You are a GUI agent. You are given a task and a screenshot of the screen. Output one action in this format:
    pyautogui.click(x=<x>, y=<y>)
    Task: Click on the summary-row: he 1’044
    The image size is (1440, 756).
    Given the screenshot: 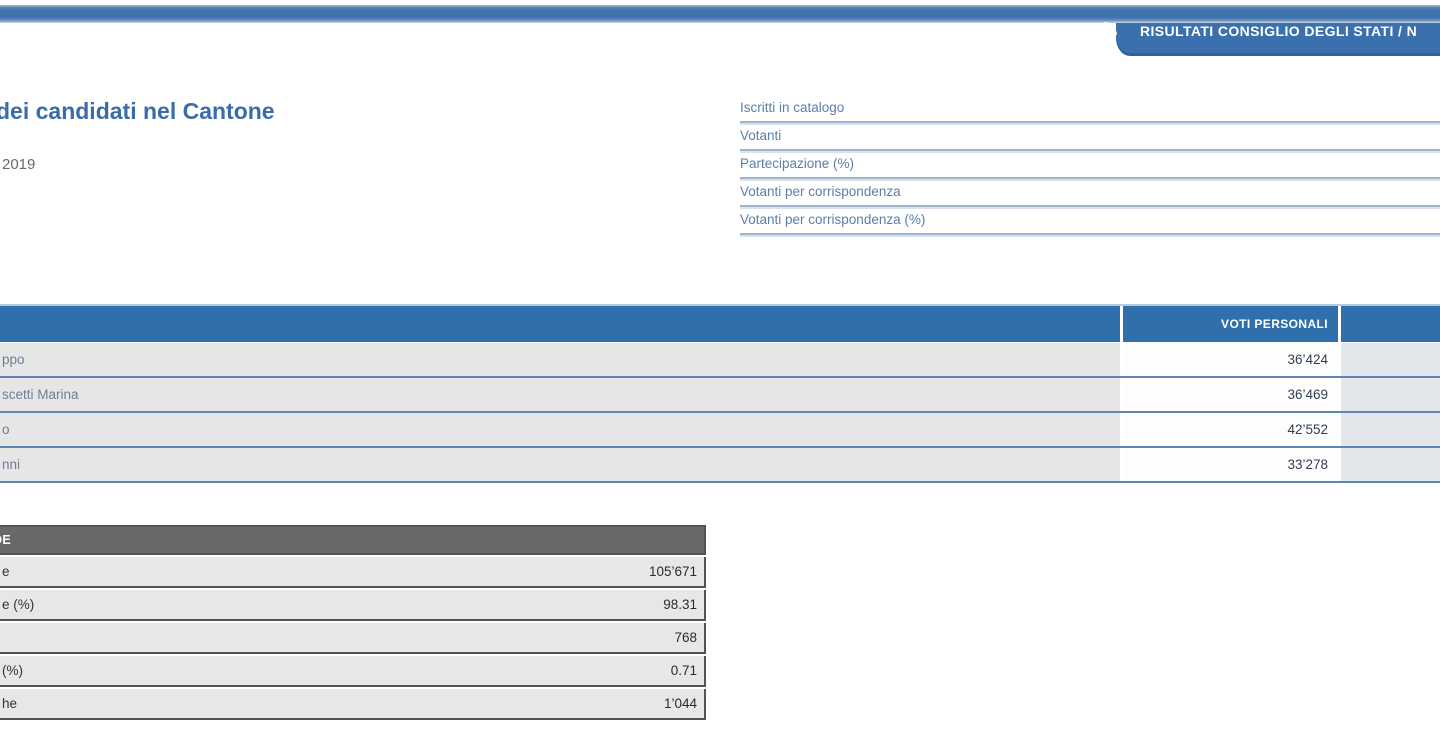 What is the action you would take?
    pyautogui.click(x=353, y=704)
    